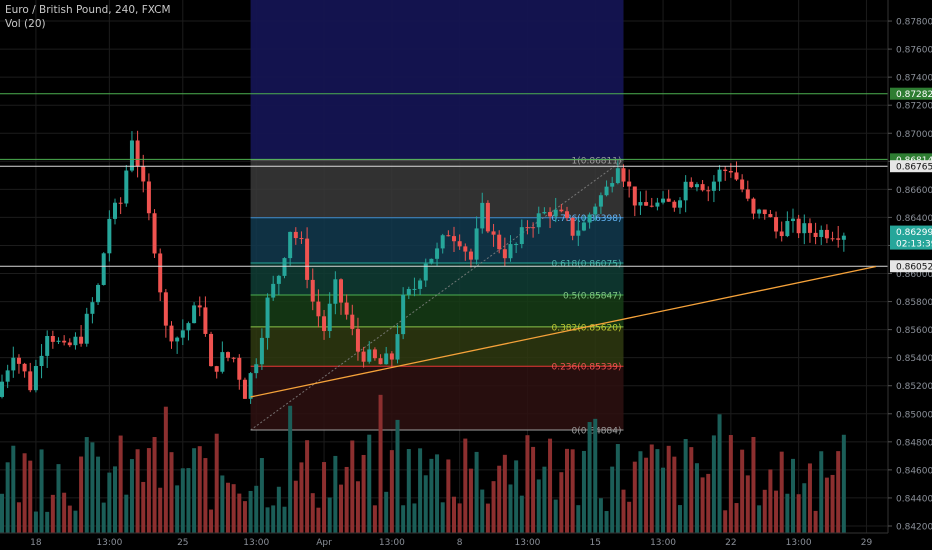 Image resolution: width=932 pixels, height=550 pixels. I want to click on price-tick-label: 0.84400, so click(914, 499).